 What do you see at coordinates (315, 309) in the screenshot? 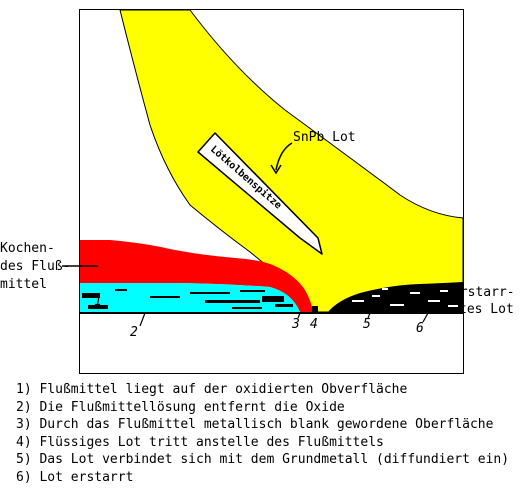
I see `liquid-solder-contact` at bounding box center [315, 309].